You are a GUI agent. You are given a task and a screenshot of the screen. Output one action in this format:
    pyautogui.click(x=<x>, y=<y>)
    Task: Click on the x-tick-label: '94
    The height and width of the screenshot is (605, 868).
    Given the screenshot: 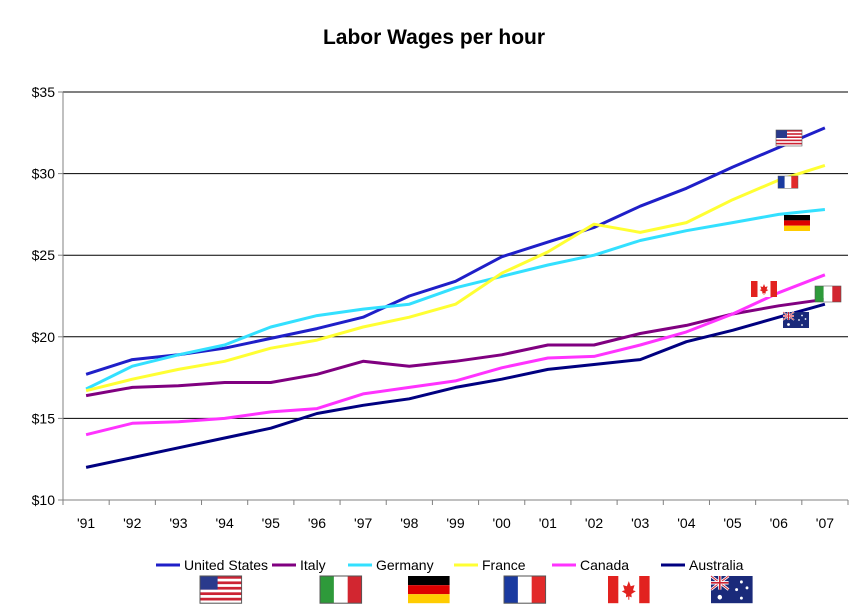 What is the action you would take?
    pyautogui.click(x=224, y=523)
    